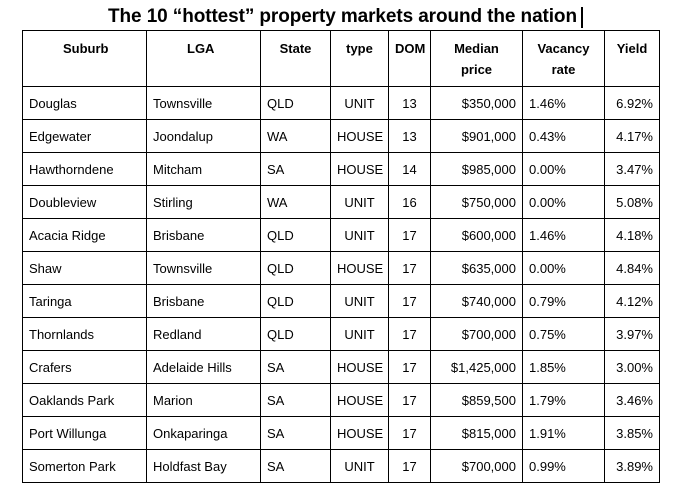  What do you see at coordinates (476, 301) in the screenshot?
I see `cell-median-price: $740,000` at bounding box center [476, 301].